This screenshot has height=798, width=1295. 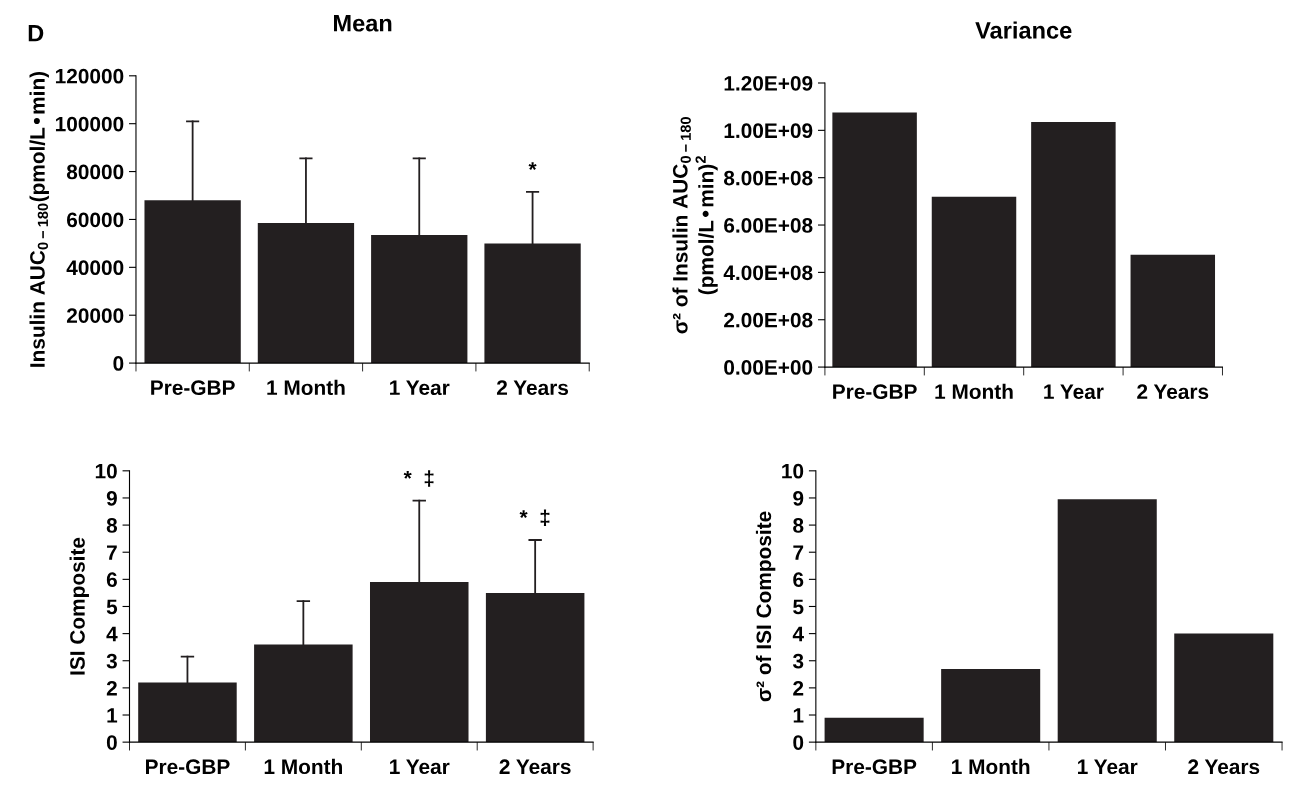 What do you see at coordinates (768, 273) in the screenshot?
I see `y-tick-label: 4.00E+08` at bounding box center [768, 273].